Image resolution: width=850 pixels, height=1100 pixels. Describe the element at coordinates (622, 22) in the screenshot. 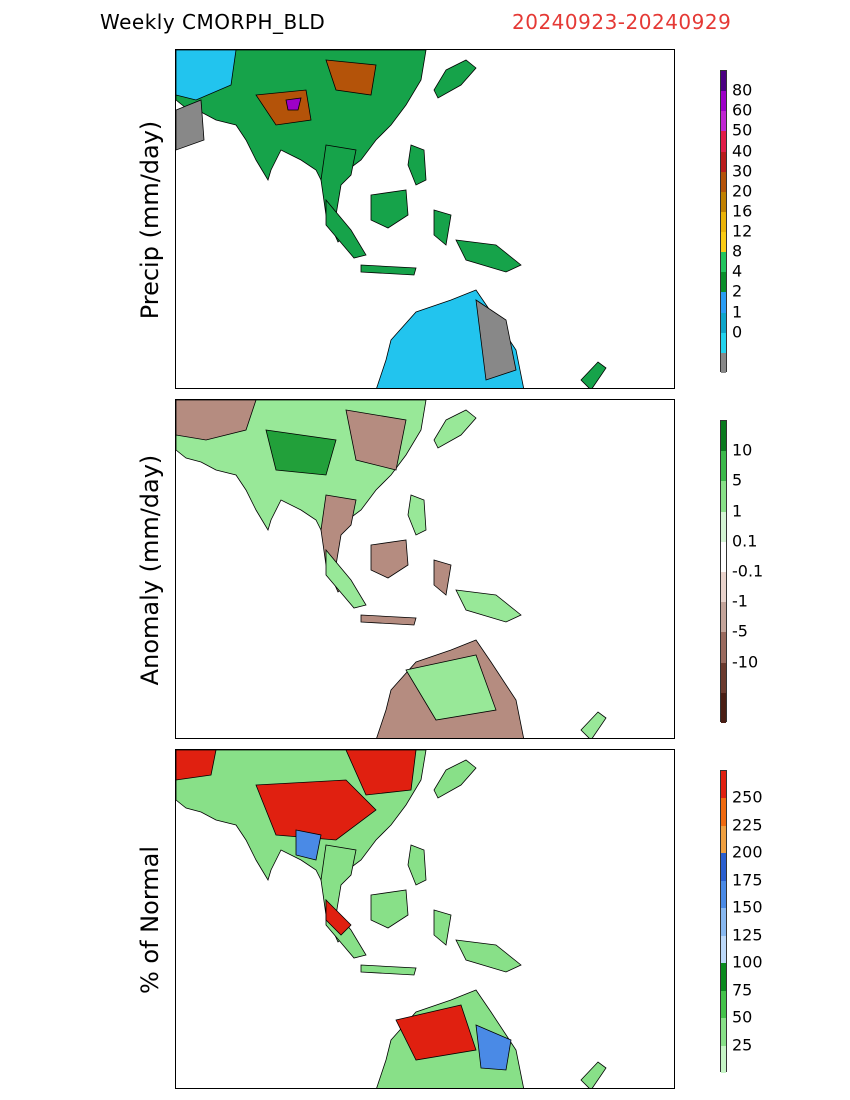

I see `date-range: 20240923-20240929` at that location.